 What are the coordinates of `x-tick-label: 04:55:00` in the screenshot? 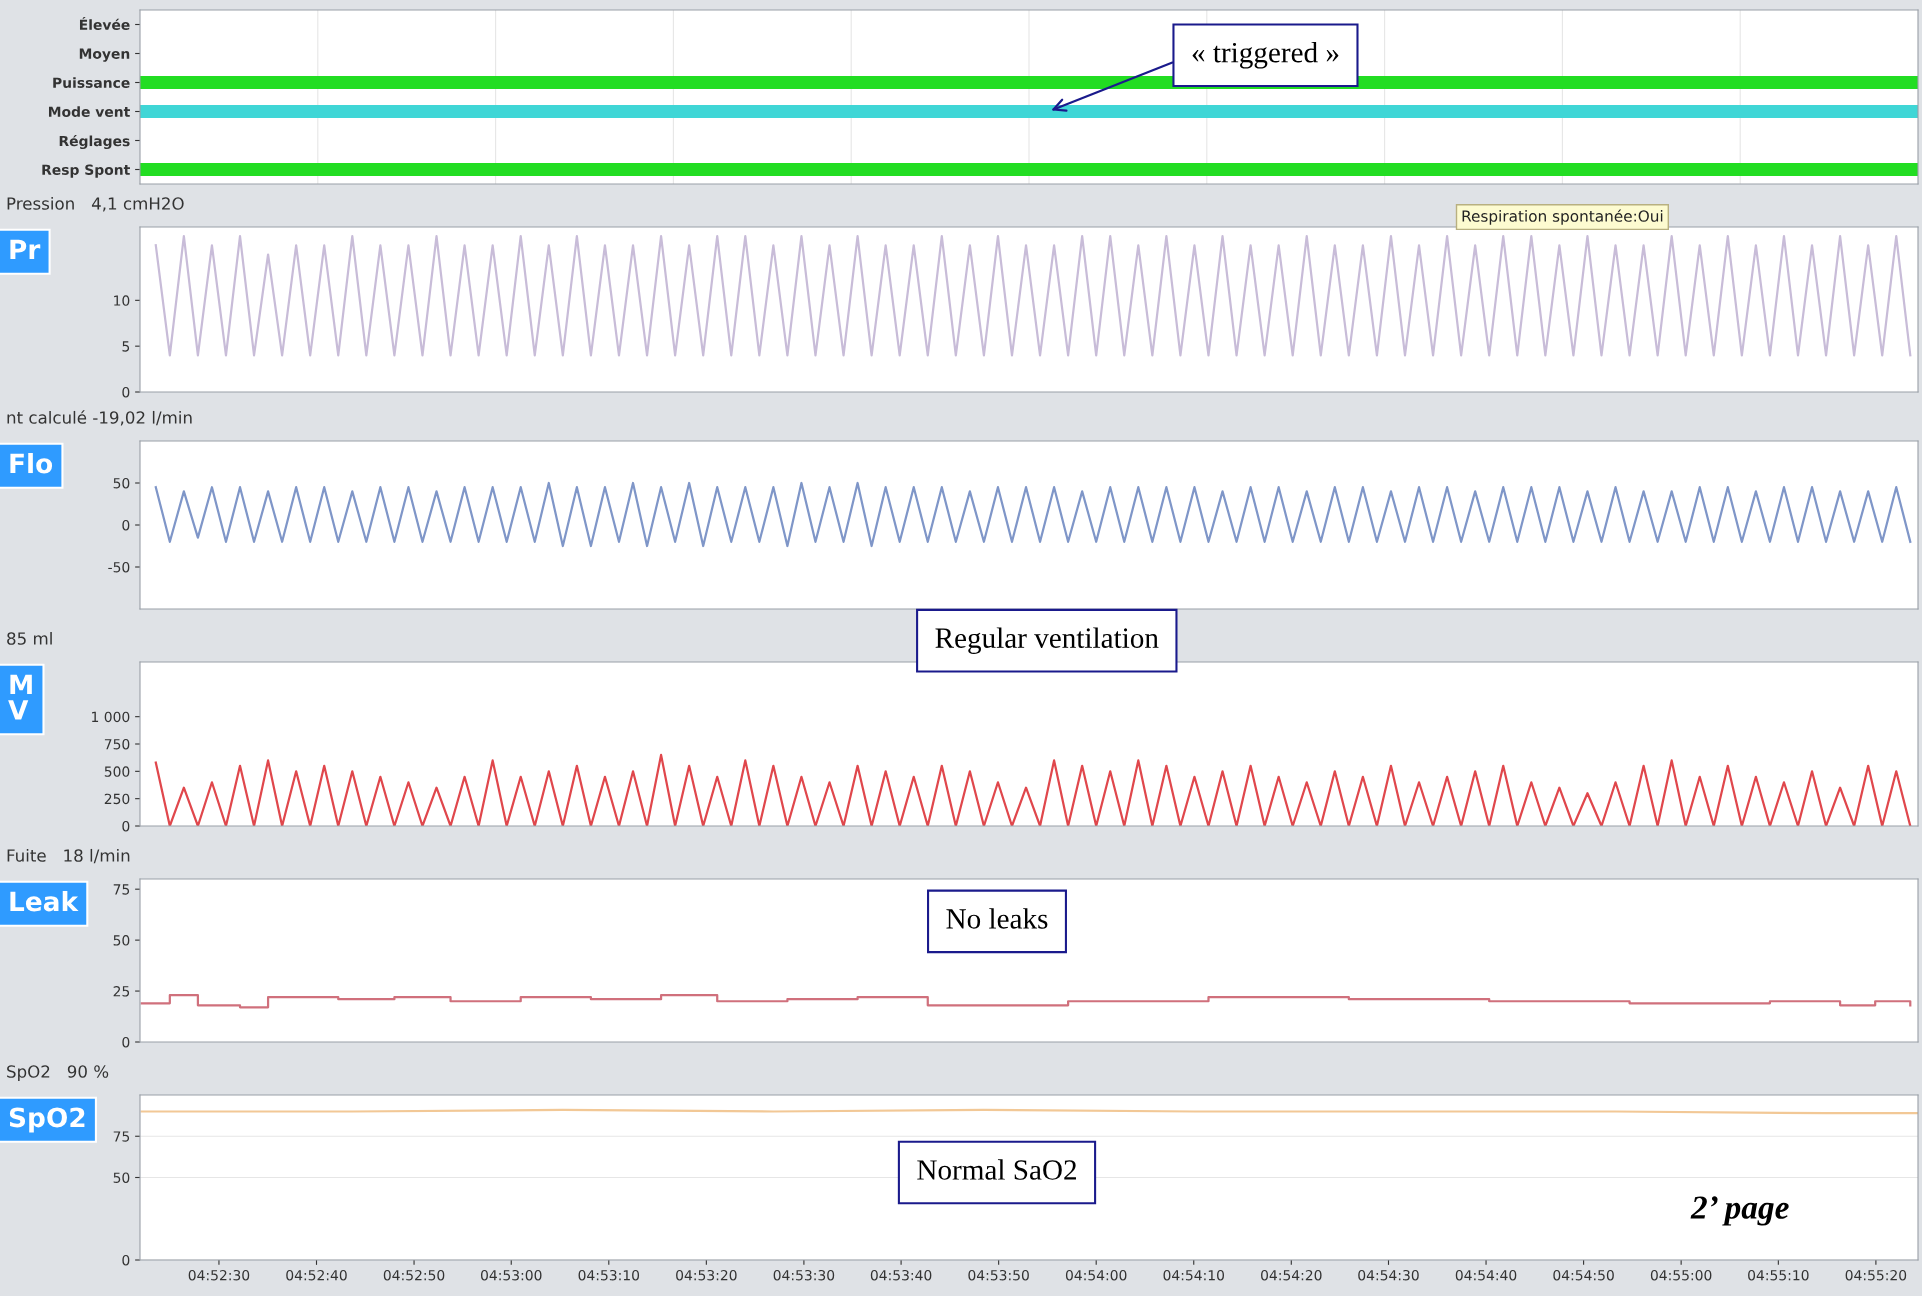 It's located at (1681, 1275).